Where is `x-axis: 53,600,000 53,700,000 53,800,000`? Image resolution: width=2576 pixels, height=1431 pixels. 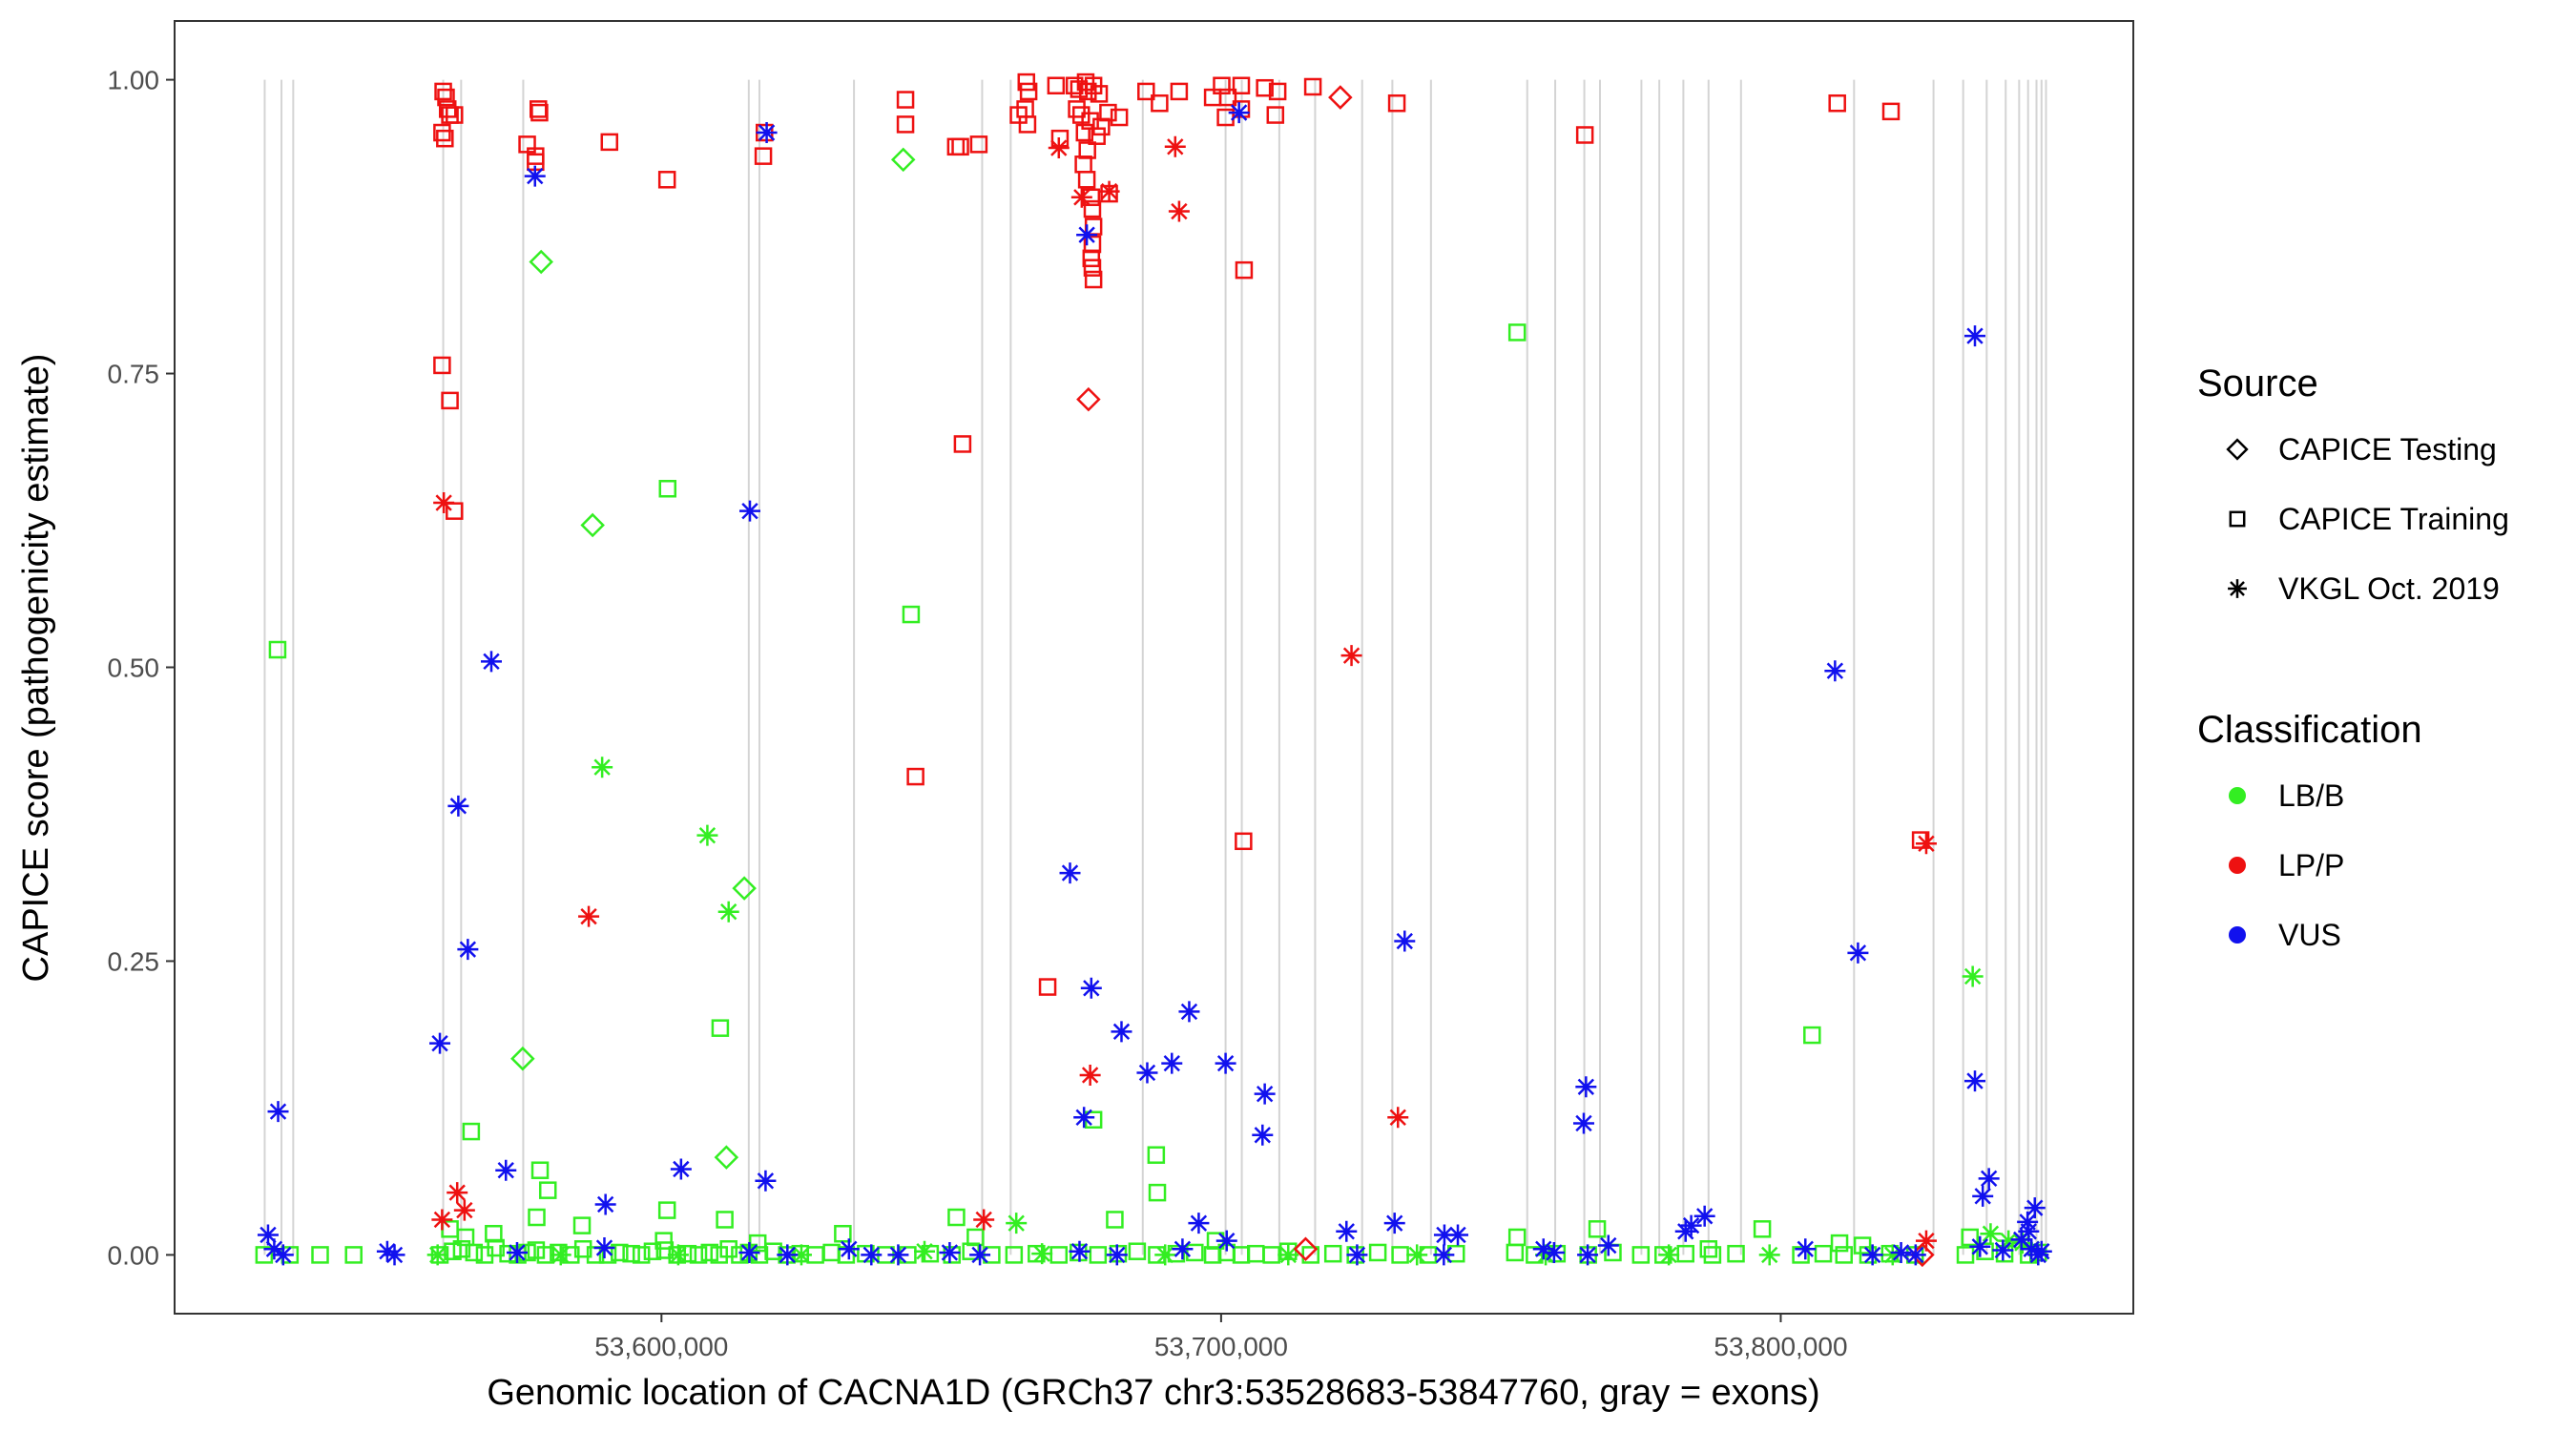
x-axis: 53,600,000 53,700,000 53,800,000 is located at coordinates (1221, 1337).